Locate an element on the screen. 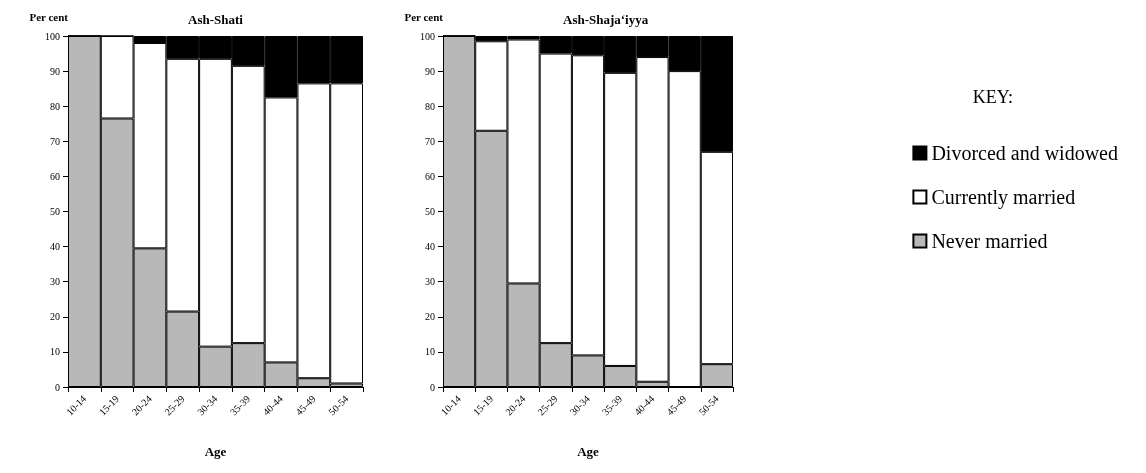  legend-title: KEY: is located at coordinates (992, 97).